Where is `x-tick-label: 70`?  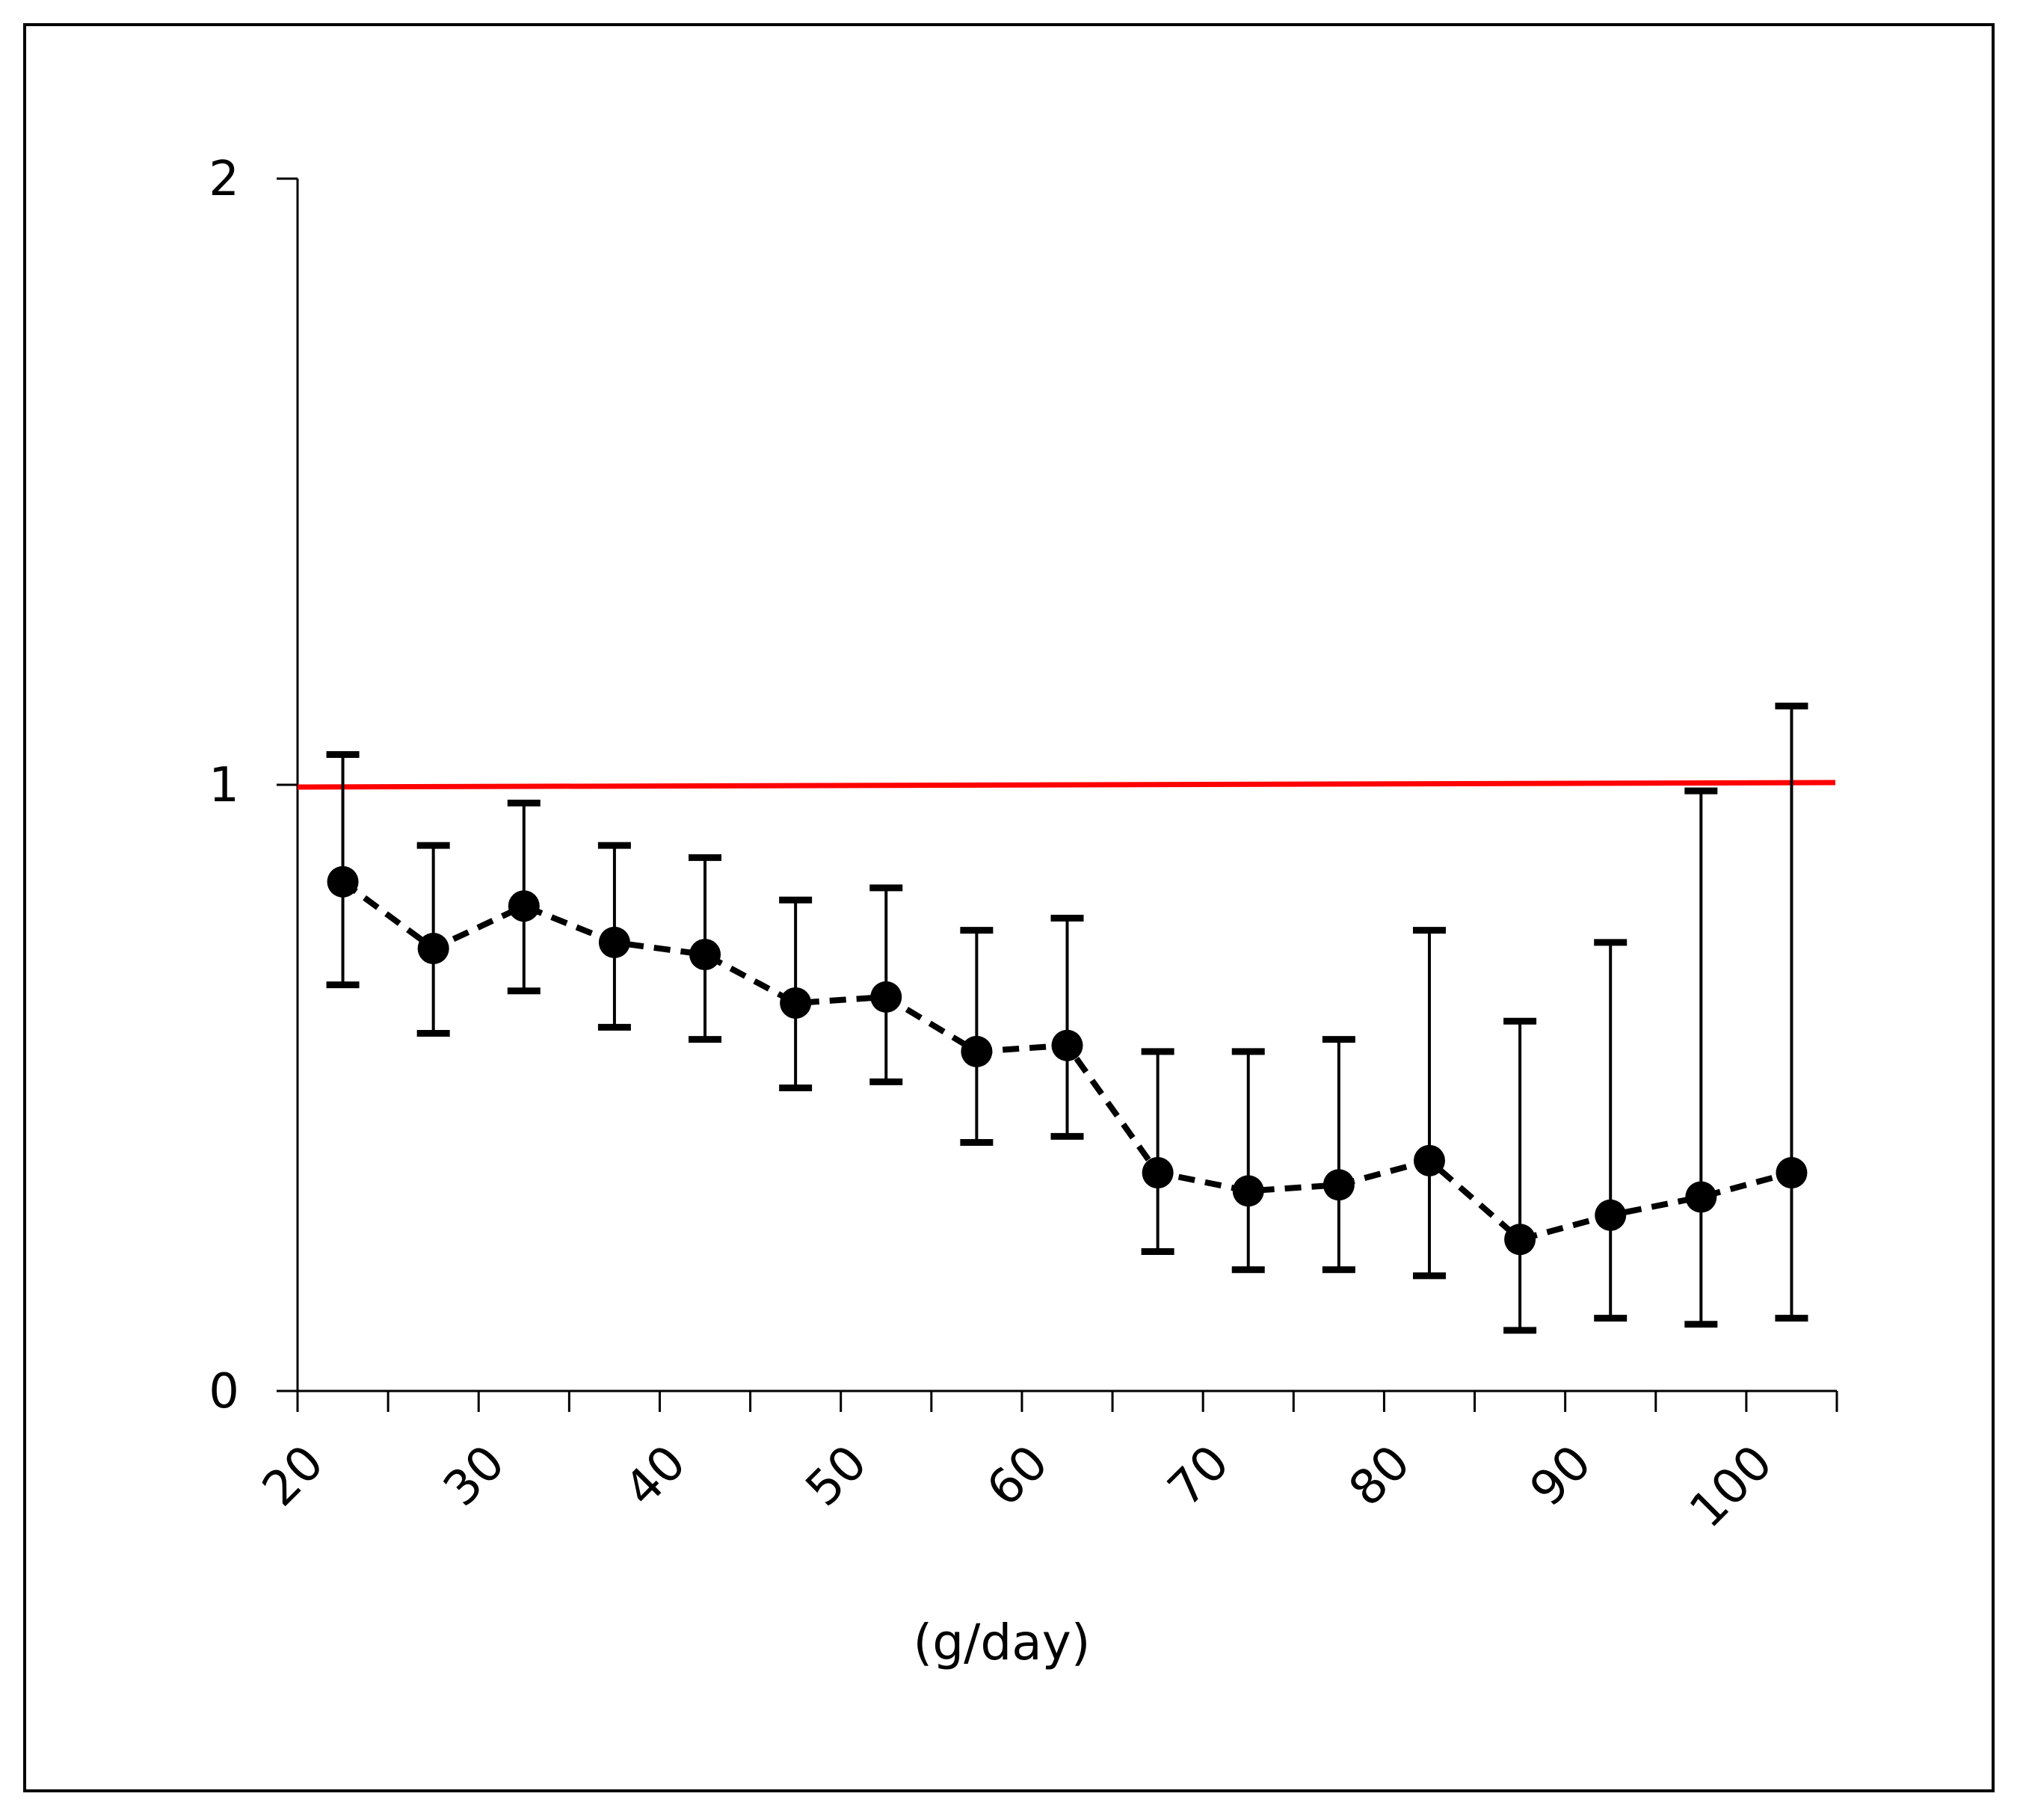
x-tick-label: 70 is located at coordinates (1199, 1476).